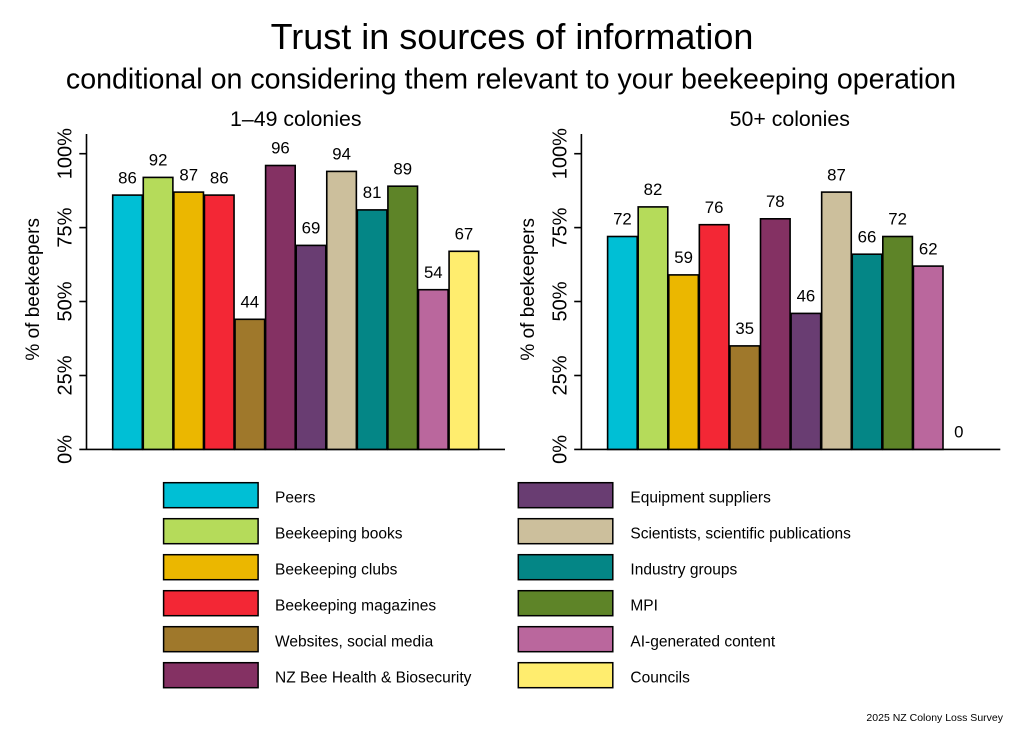  I want to click on svg-text: 89, so click(402, 168).